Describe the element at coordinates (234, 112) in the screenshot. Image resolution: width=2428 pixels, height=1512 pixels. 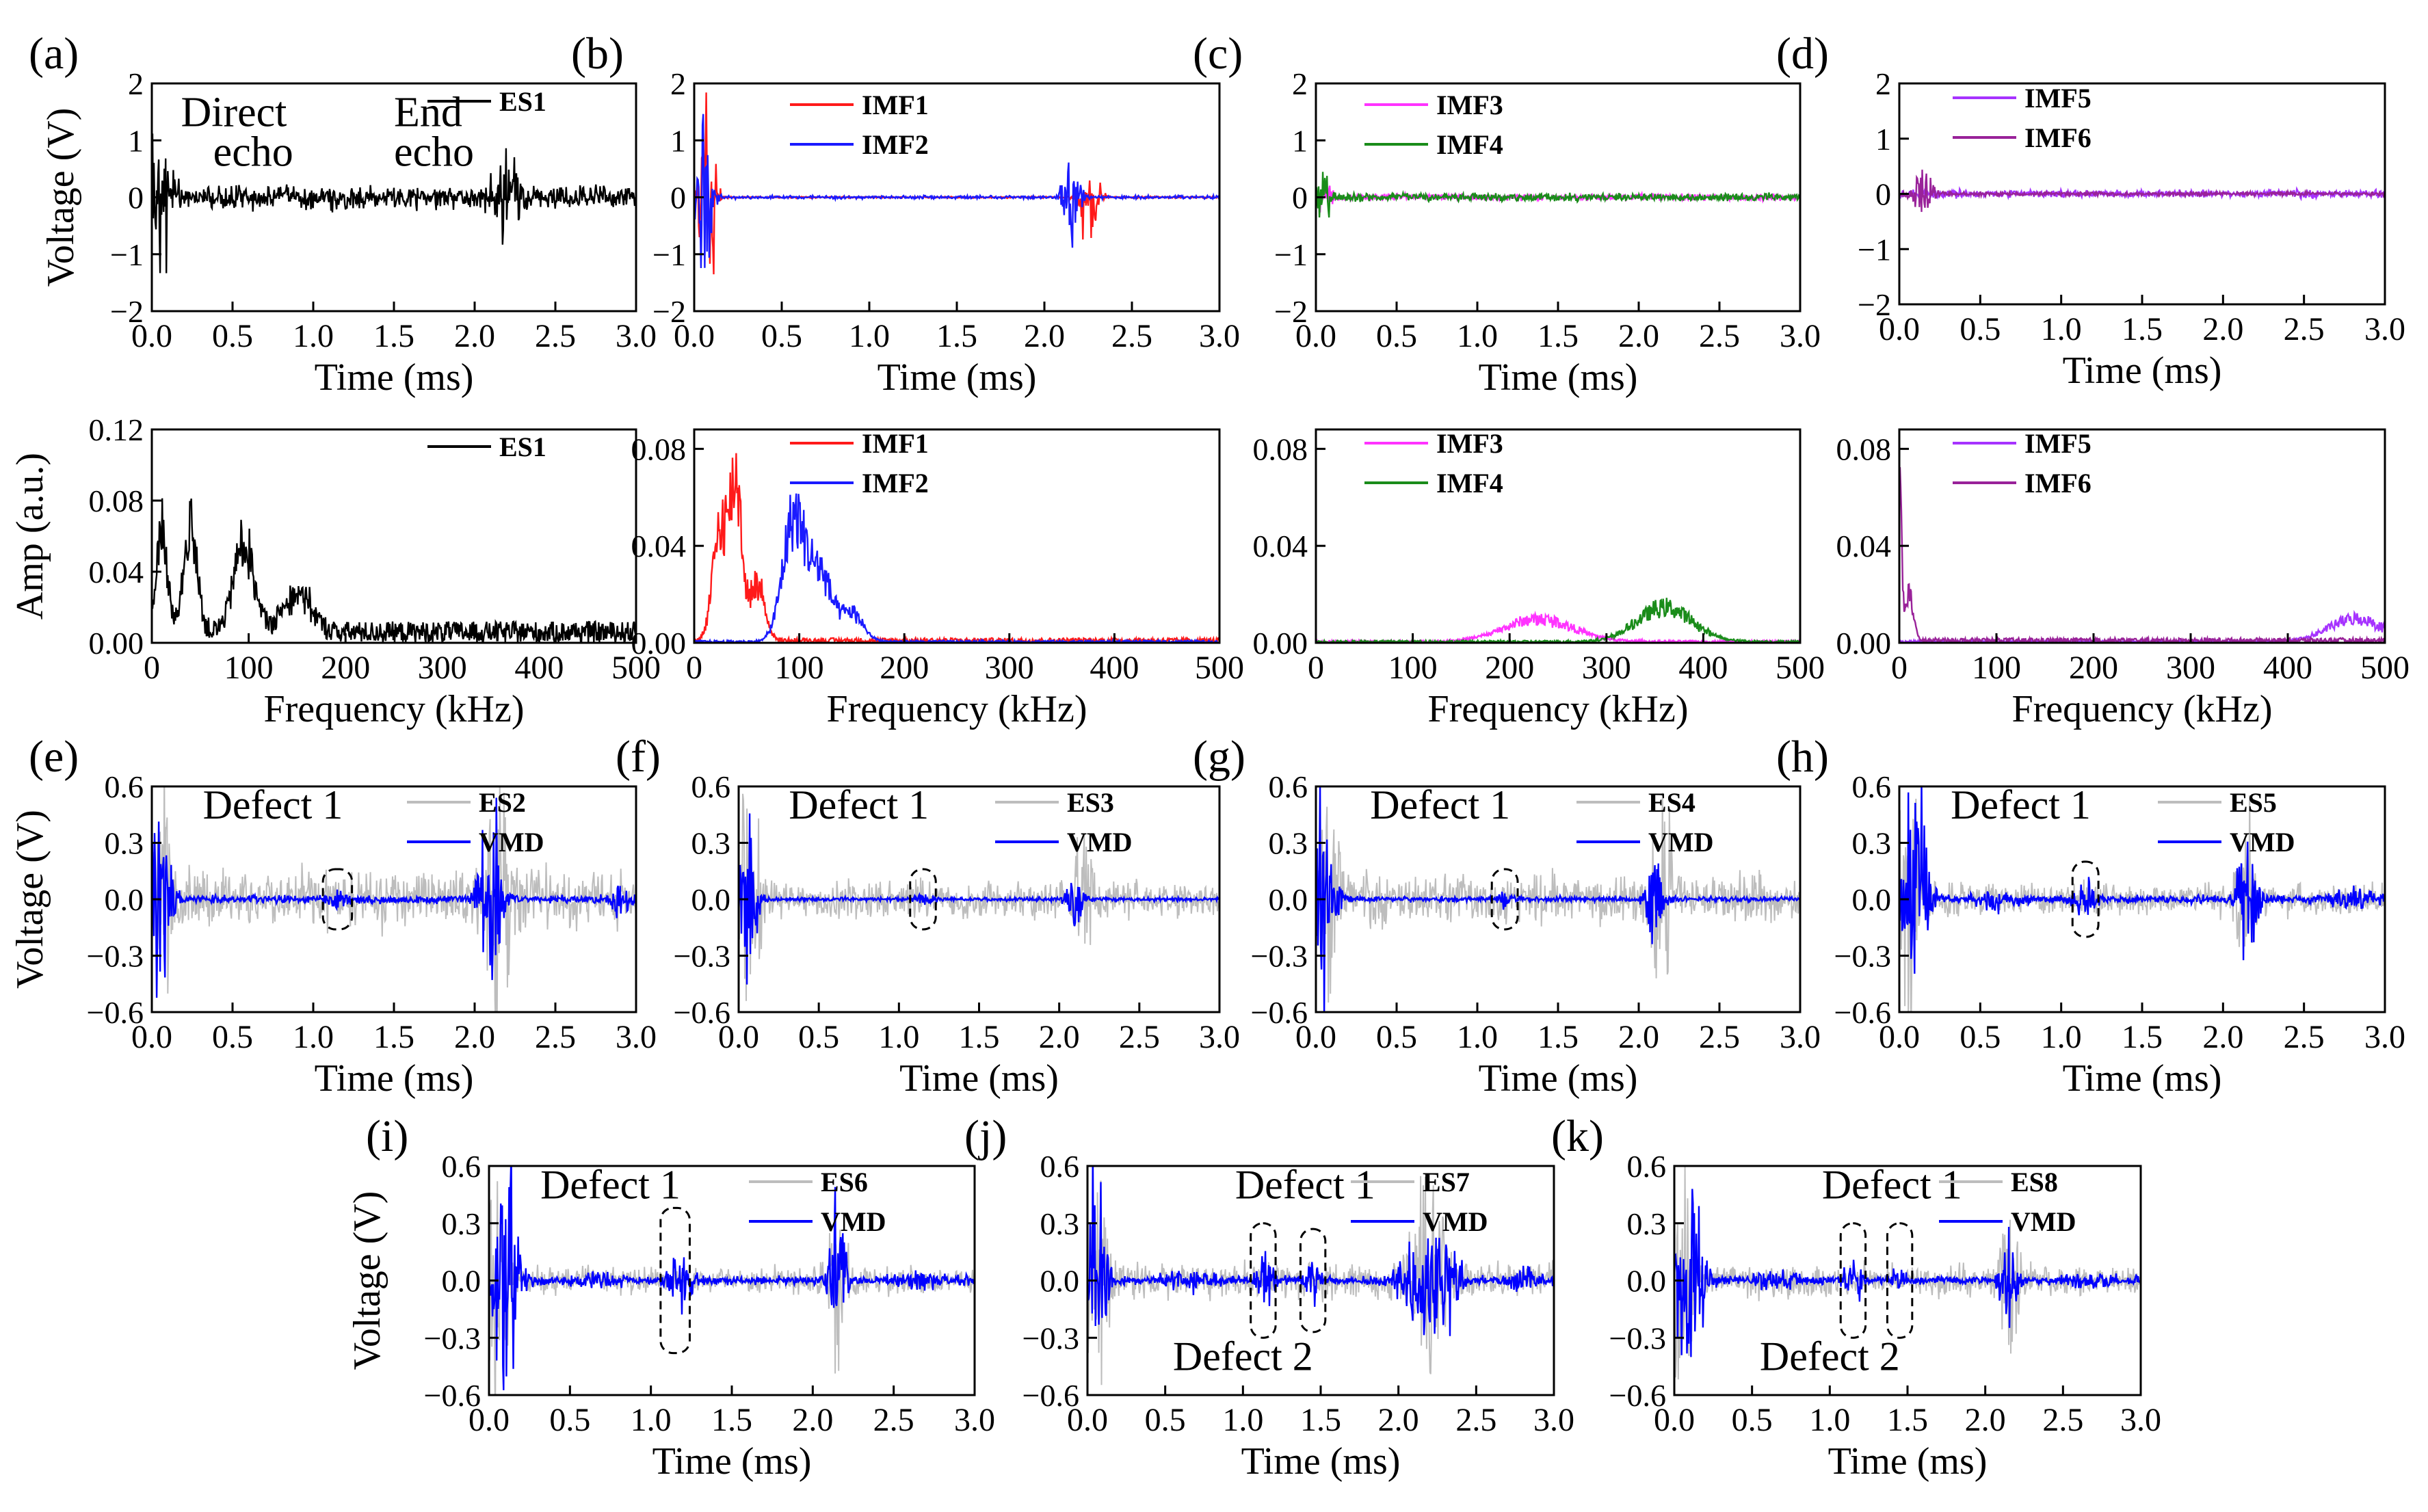
I see `annotation-text: Direct` at that location.